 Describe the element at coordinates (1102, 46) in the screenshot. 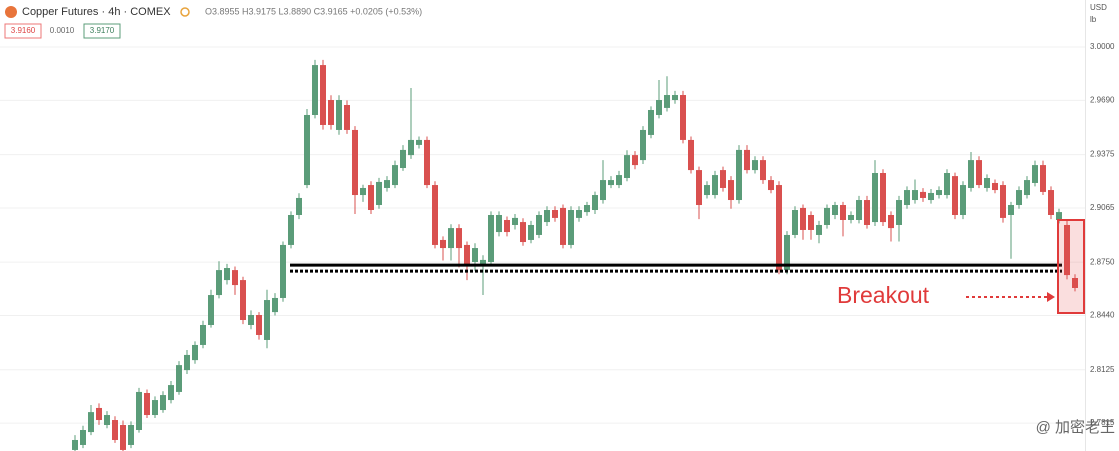

I see `y-tick-label: 3.0000` at that location.